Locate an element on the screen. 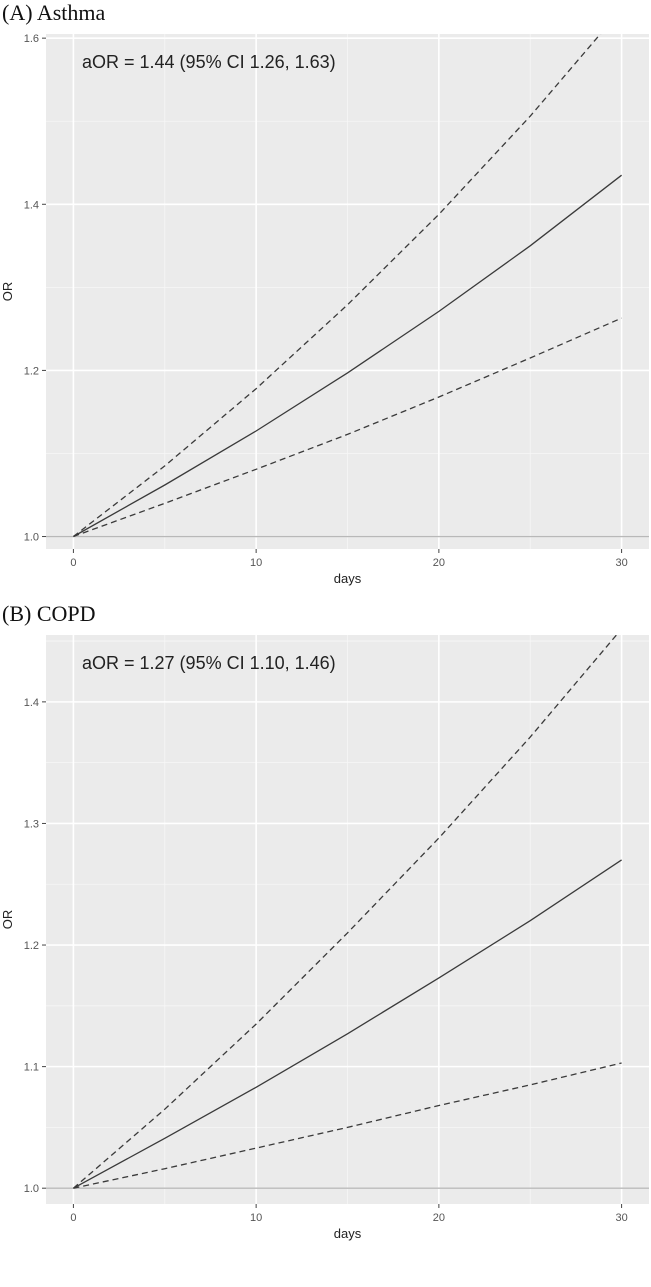 The image size is (651, 1287). y-tick-label: 1.6 is located at coordinates (31, 39).